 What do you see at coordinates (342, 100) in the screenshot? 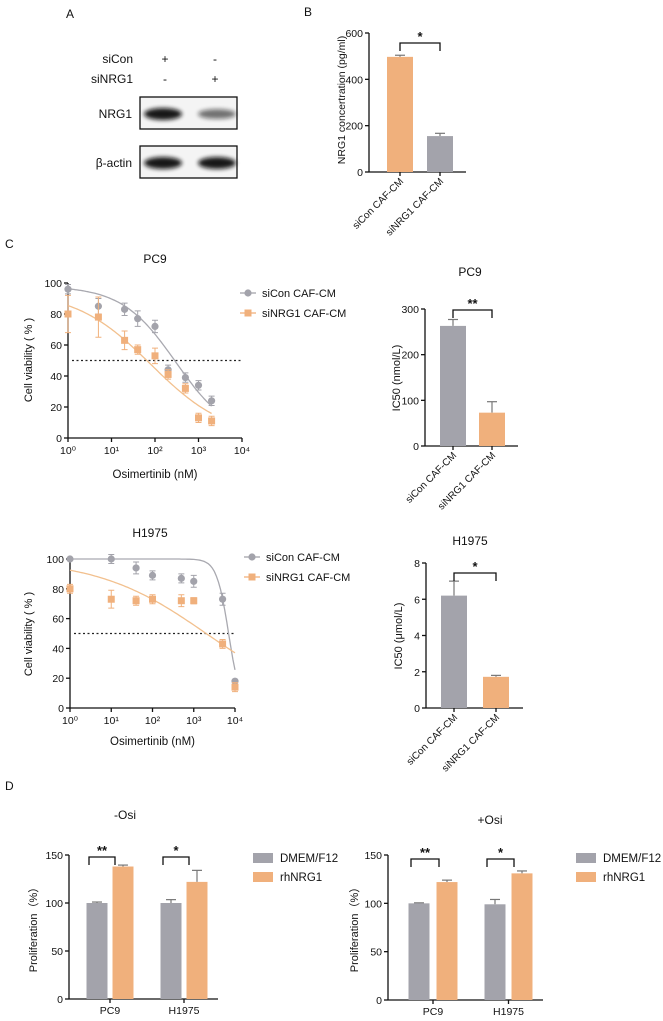
I see `y-axis-label: NRG1 concertration (pg/ml)` at bounding box center [342, 100].